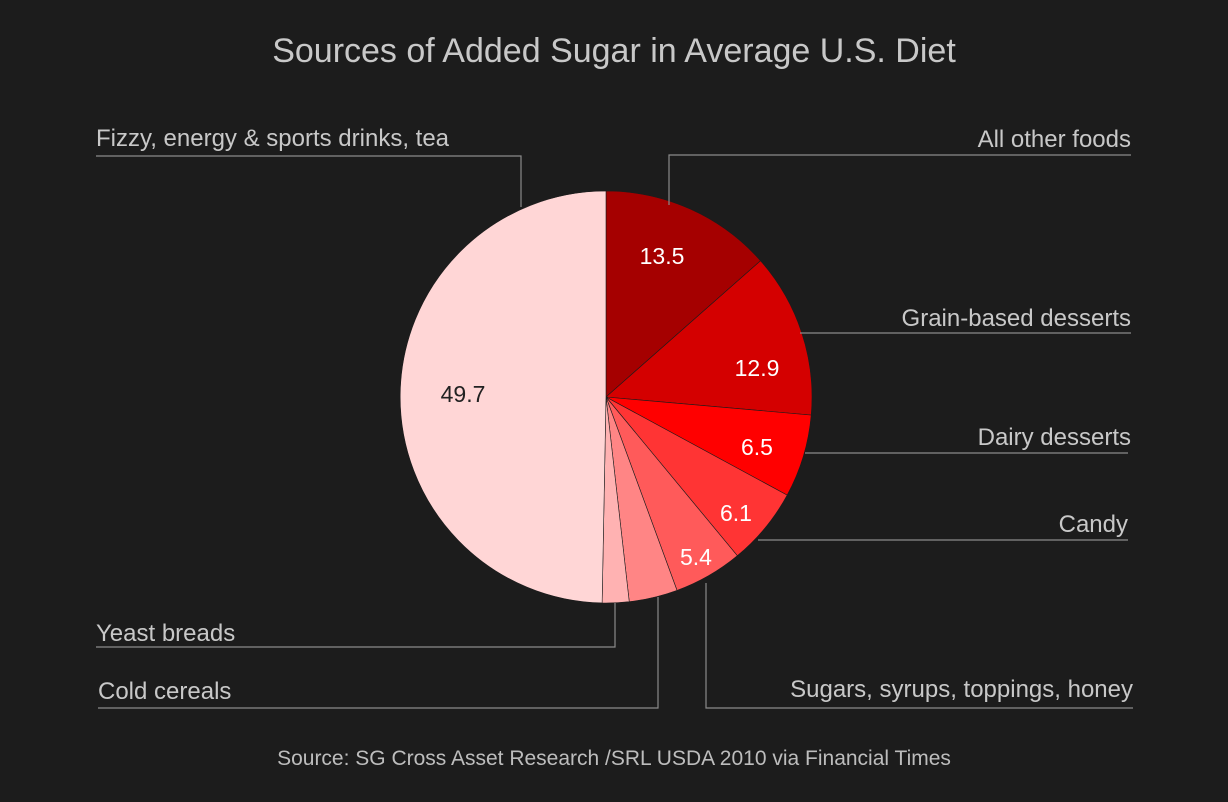 The image size is (1228, 802). Describe the element at coordinates (164, 691) in the screenshot. I see `category-label-cold-cereals: Cold cereals` at that location.